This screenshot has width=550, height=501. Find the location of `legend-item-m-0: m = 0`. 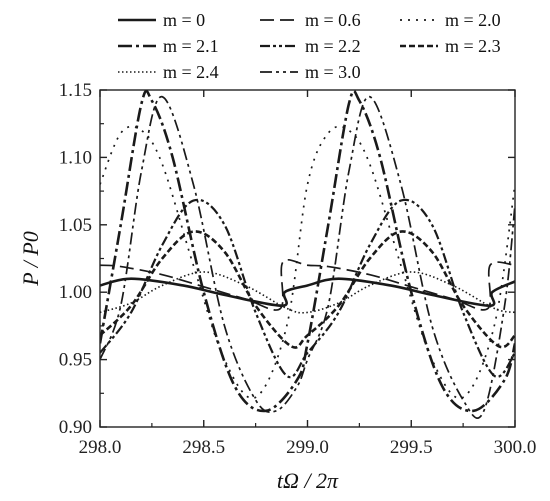

legend-item-m-0: m = 0 is located at coordinates (161, 20).